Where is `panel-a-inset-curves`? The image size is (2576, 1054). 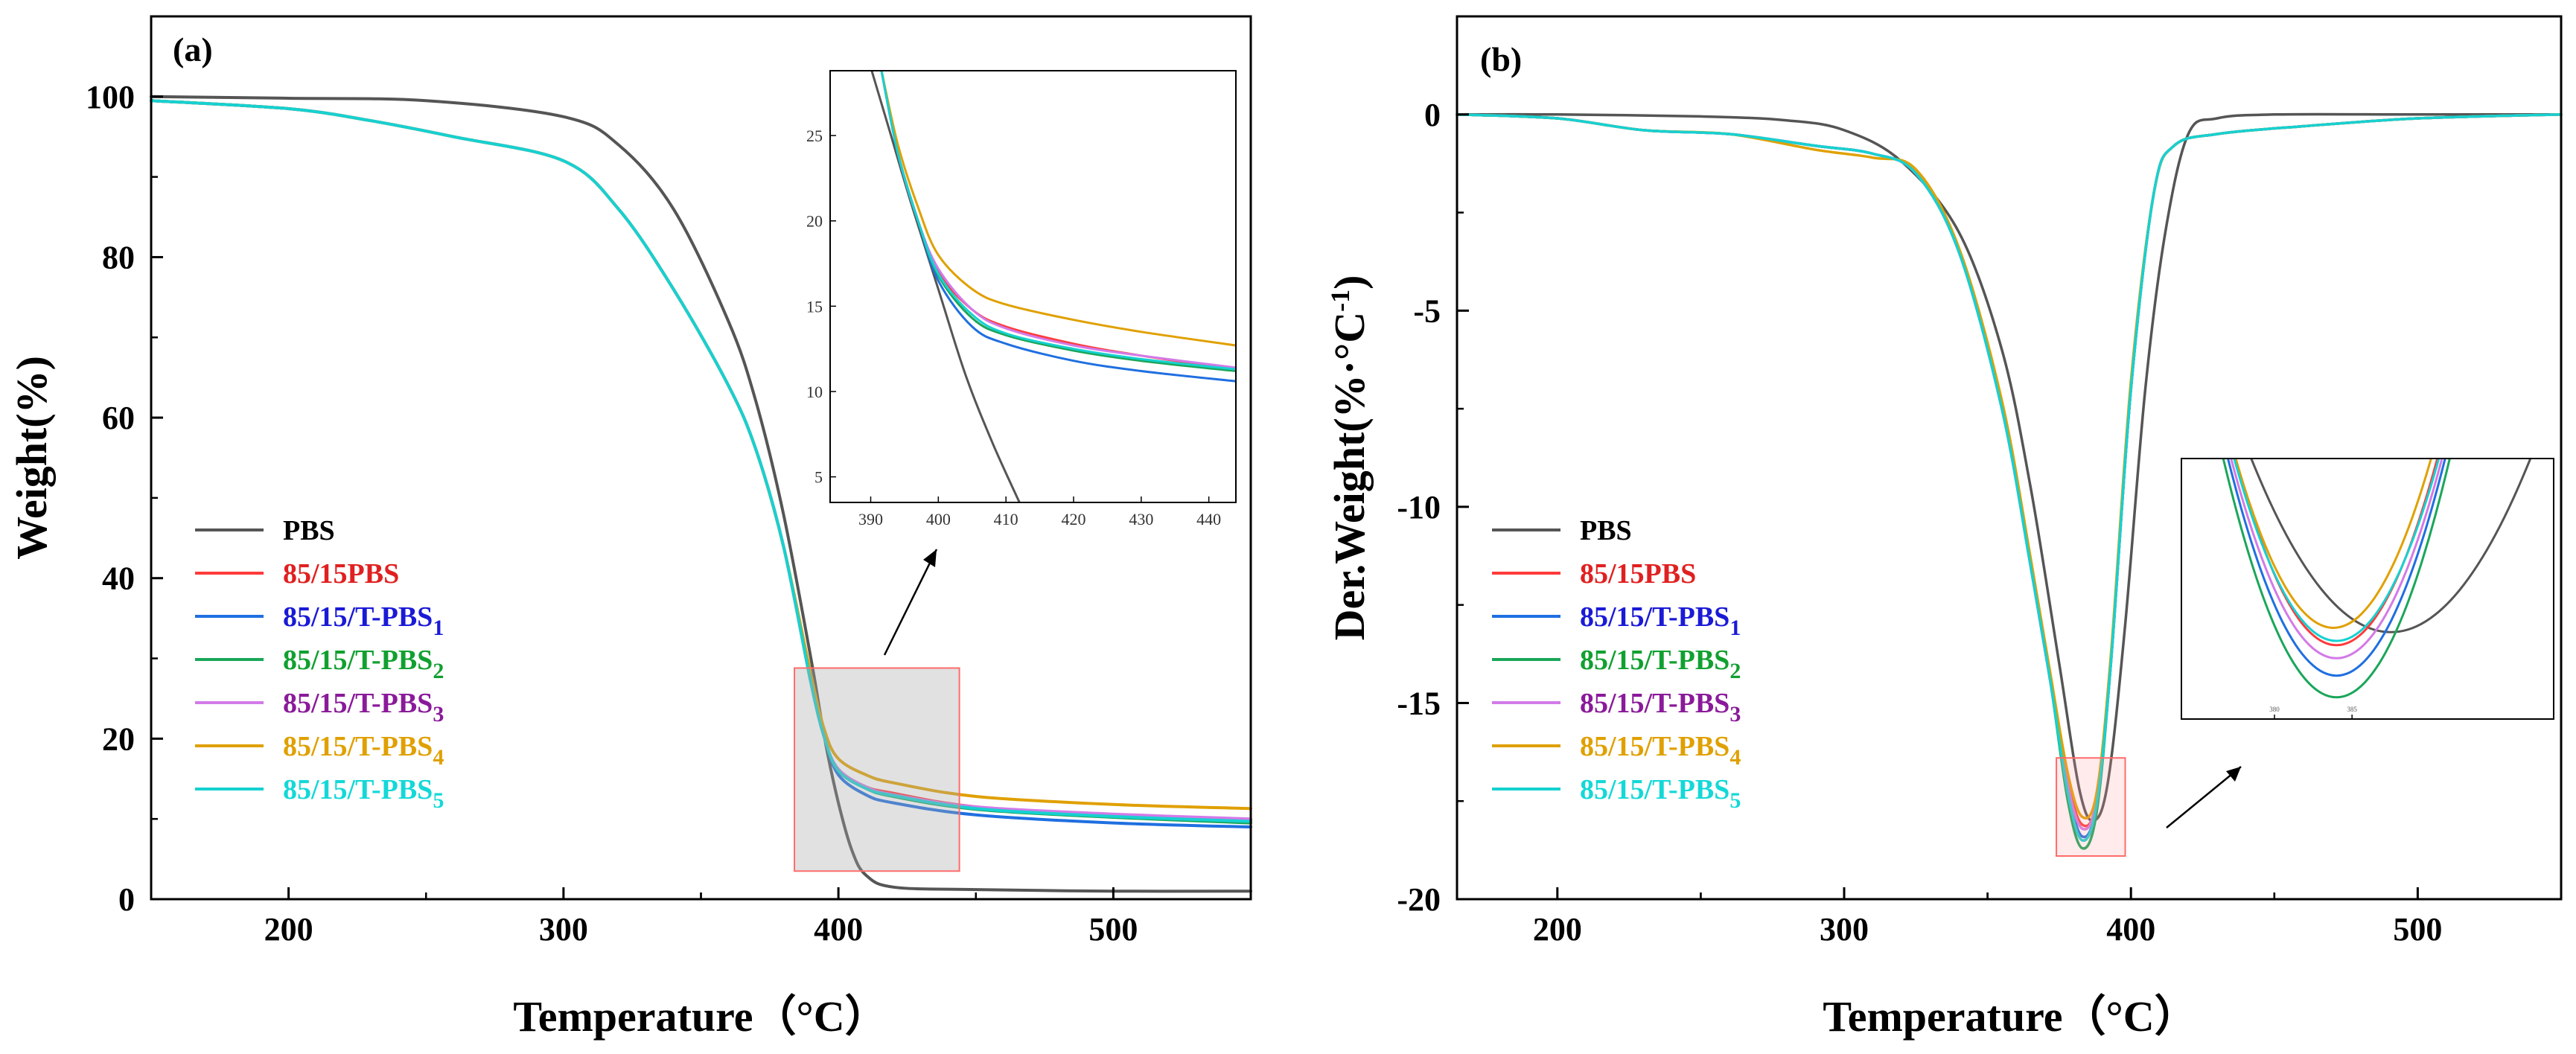 panel-a-inset-curves is located at coordinates (1053, 287).